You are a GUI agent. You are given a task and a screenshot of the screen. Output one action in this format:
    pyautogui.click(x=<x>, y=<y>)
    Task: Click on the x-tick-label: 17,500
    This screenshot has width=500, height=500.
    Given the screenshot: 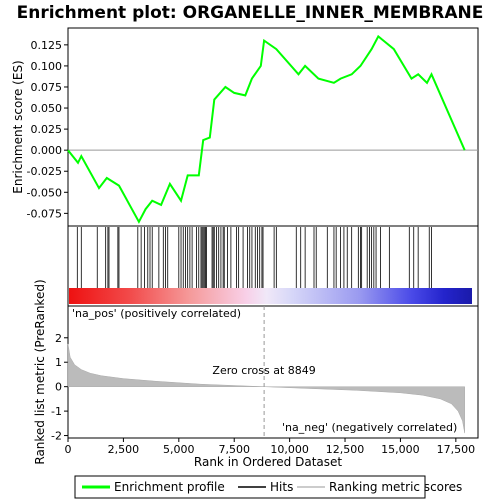 What is the action you would take?
    pyautogui.click(x=456, y=449)
    